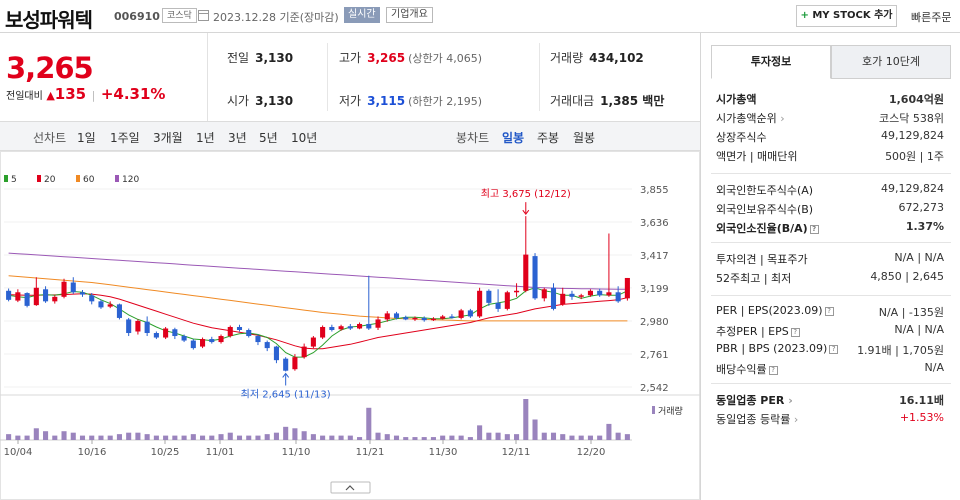 The width and height of the screenshot is (960, 500). Describe the element at coordinates (49, 20) in the screenshot. I see `stock-name: 보성파워텍` at that location.